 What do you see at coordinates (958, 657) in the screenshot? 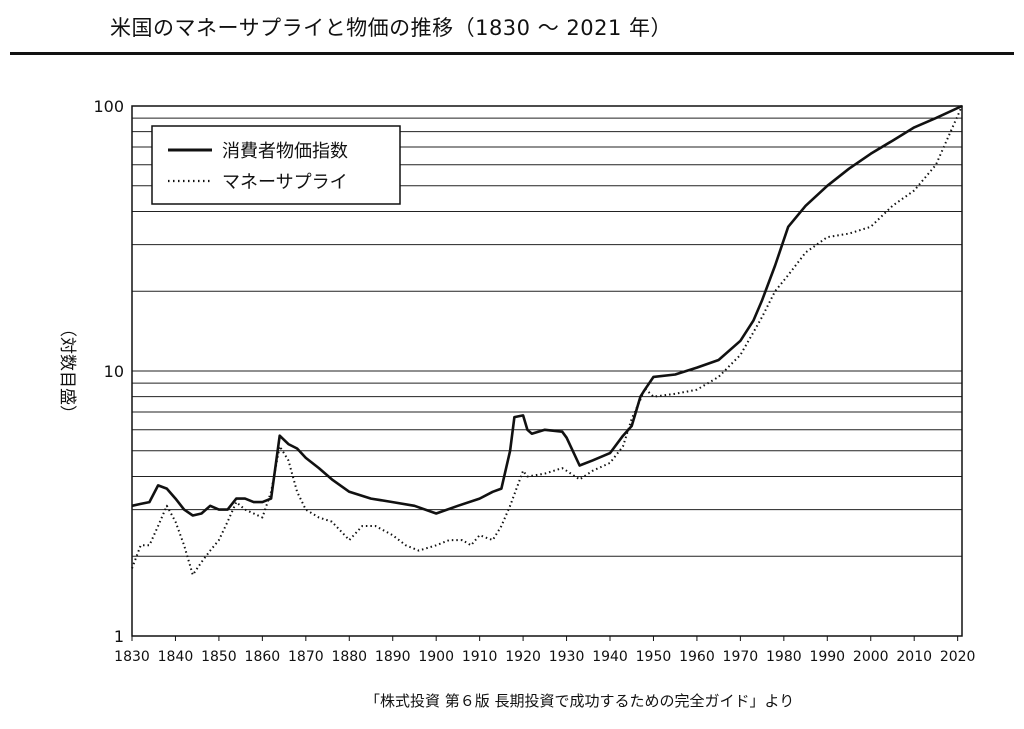
I see `x-tick-label: 2020` at bounding box center [958, 657].